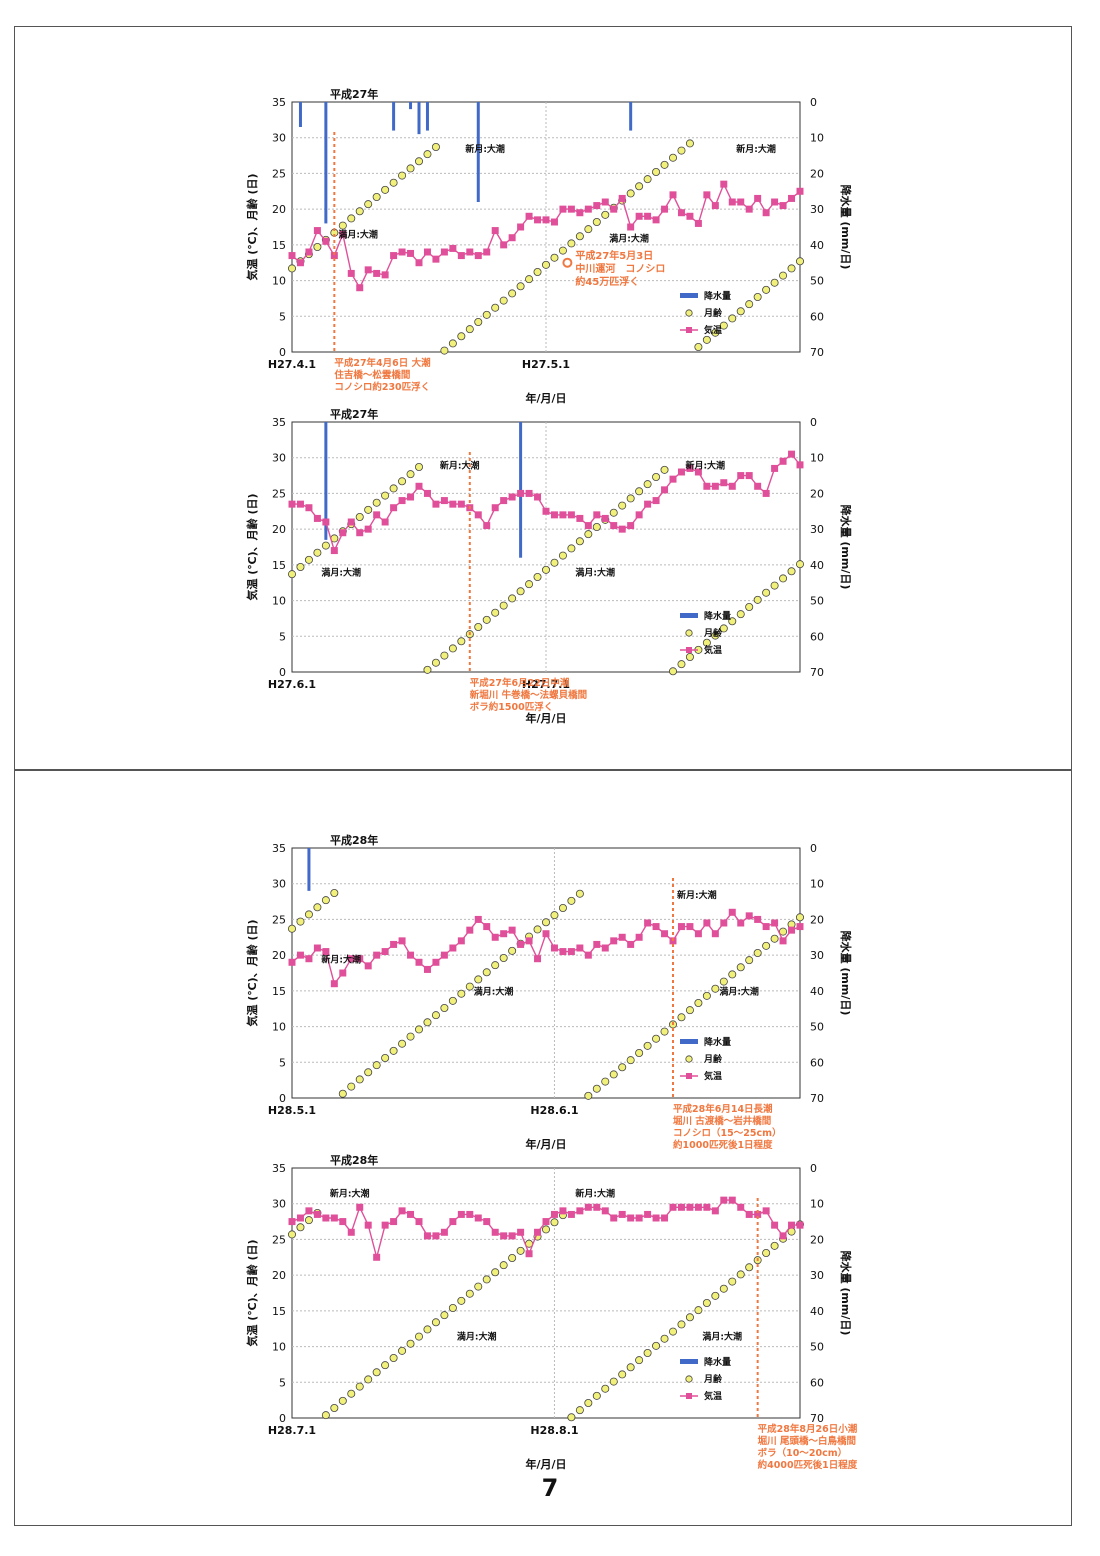 Image resolution: width=1100 pixels, height=1556 pixels. Describe the element at coordinates (689, 633) in the screenshot. I see `legend-moon-swatch` at that location.